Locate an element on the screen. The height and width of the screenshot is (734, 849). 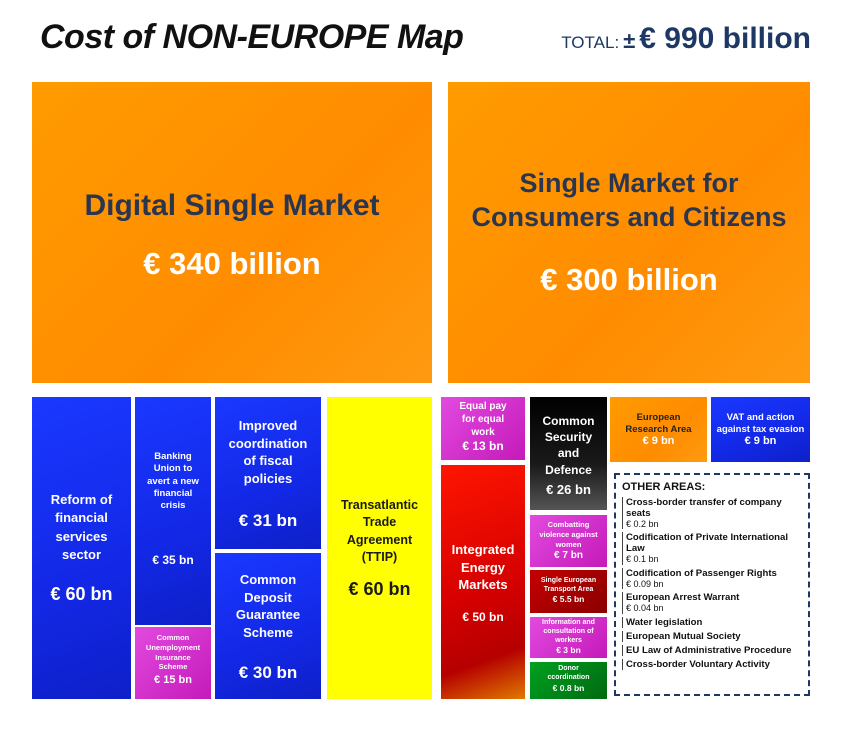
tile-value: € 35 bn is located at coordinates (173, 559).